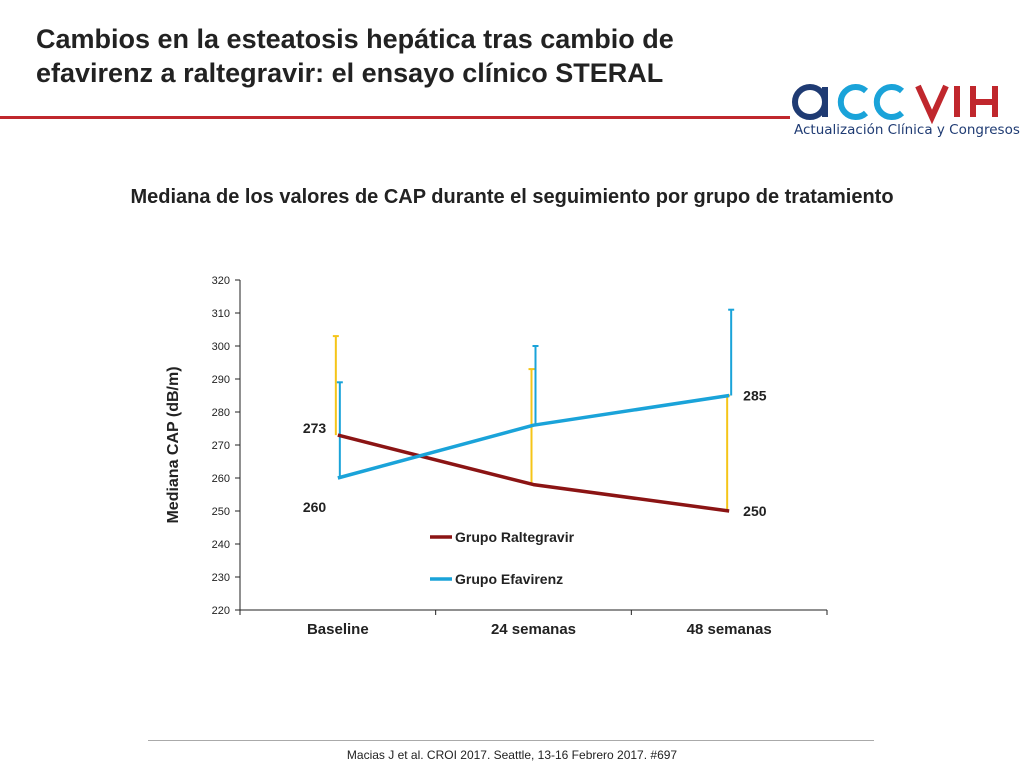 This screenshot has width=1024, height=768. What do you see at coordinates (221, 380) in the screenshot?
I see `y-tick-label: 290` at bounding box center [221, 380].